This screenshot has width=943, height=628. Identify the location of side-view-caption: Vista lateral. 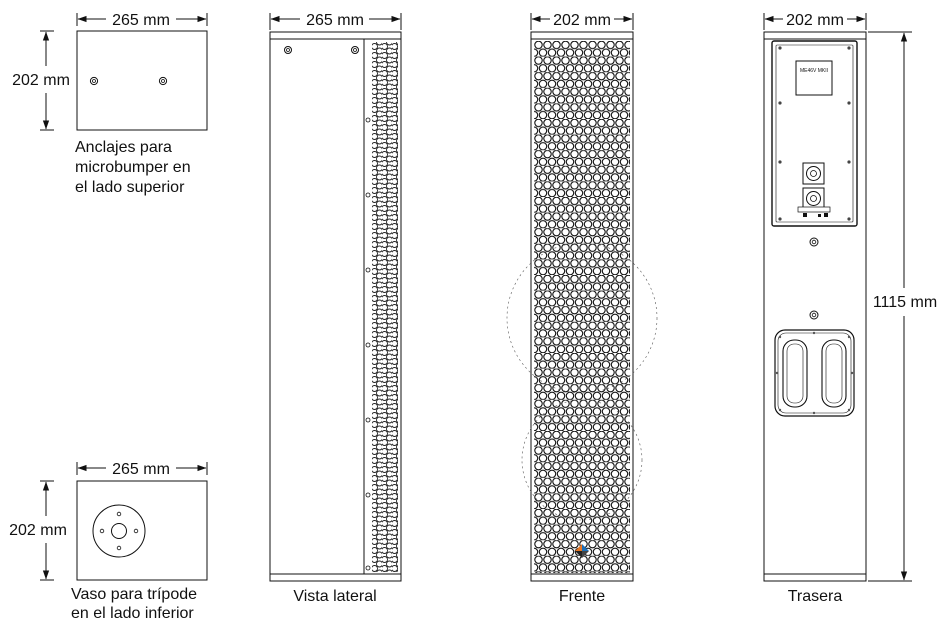
(334, 596).